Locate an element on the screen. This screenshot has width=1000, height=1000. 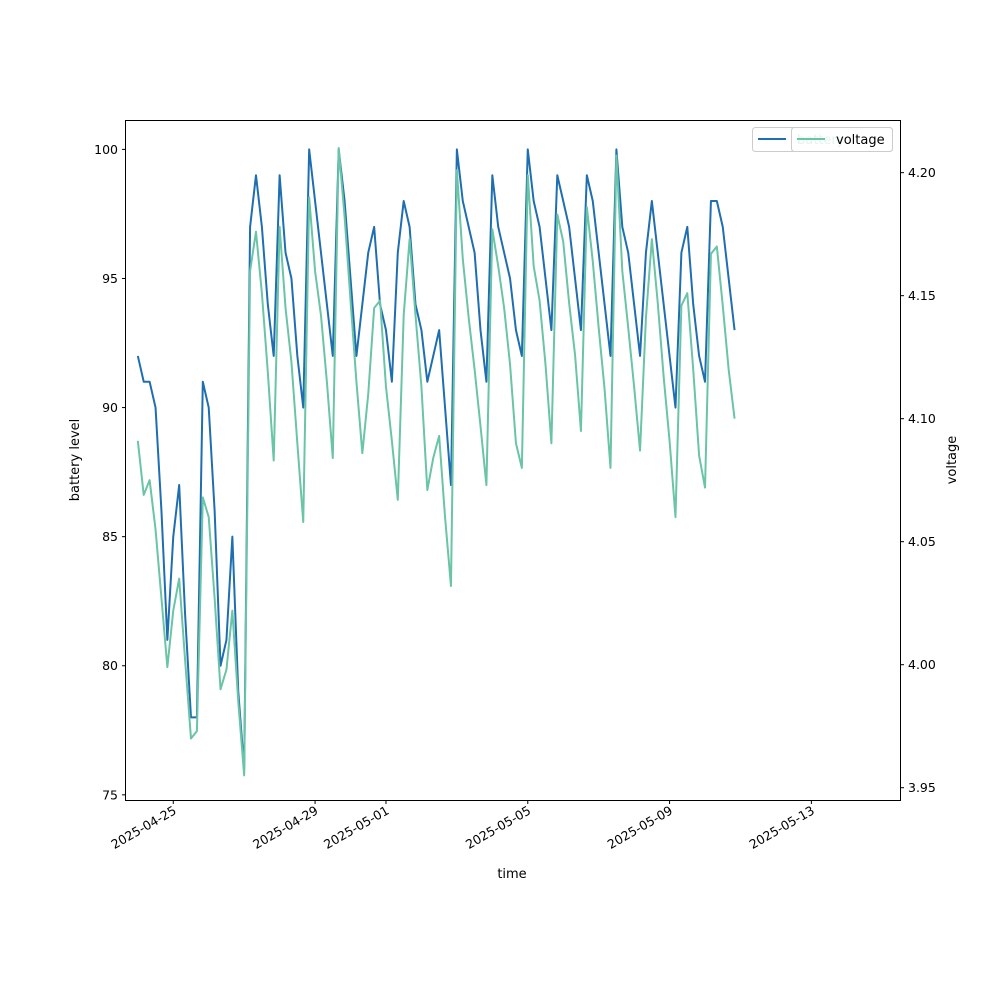
y-axis-left-label: battery level is located at coordinates (75, 460).